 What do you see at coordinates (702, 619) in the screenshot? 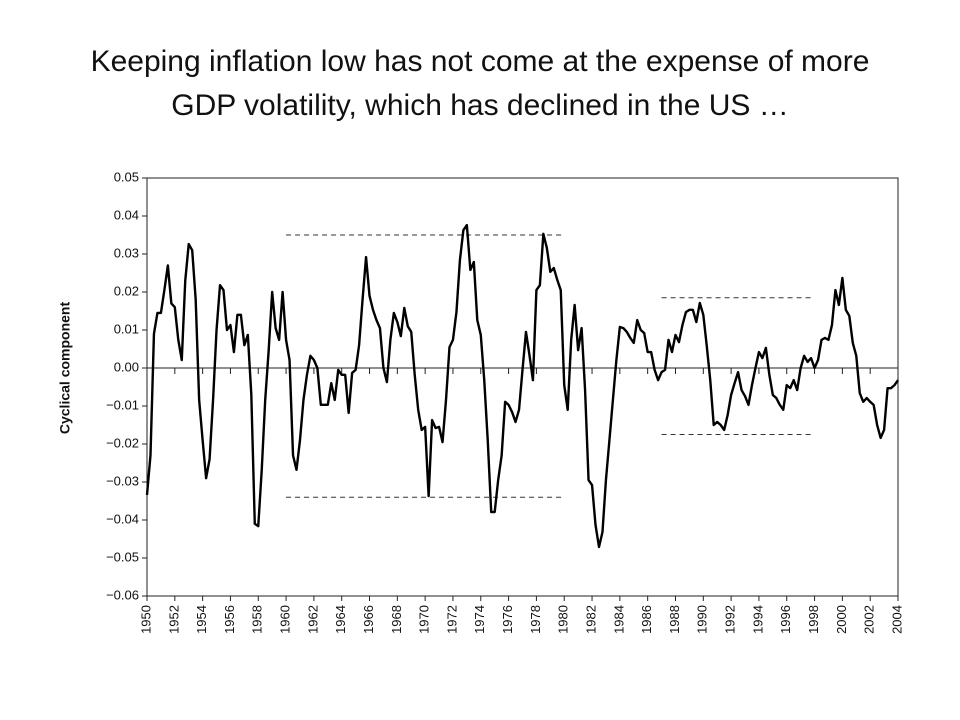
I see `x-tick-label: 1990` at bounding box center [702, 619].